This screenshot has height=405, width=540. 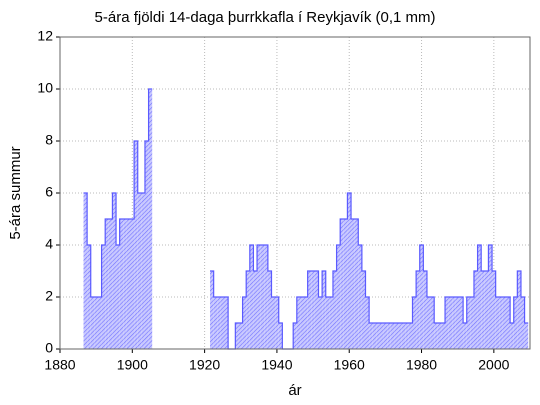 What do you see at coordinates (45, 36) in the screenshot?
I see `y-tick-label: 12` at bounding box center [45, 36].